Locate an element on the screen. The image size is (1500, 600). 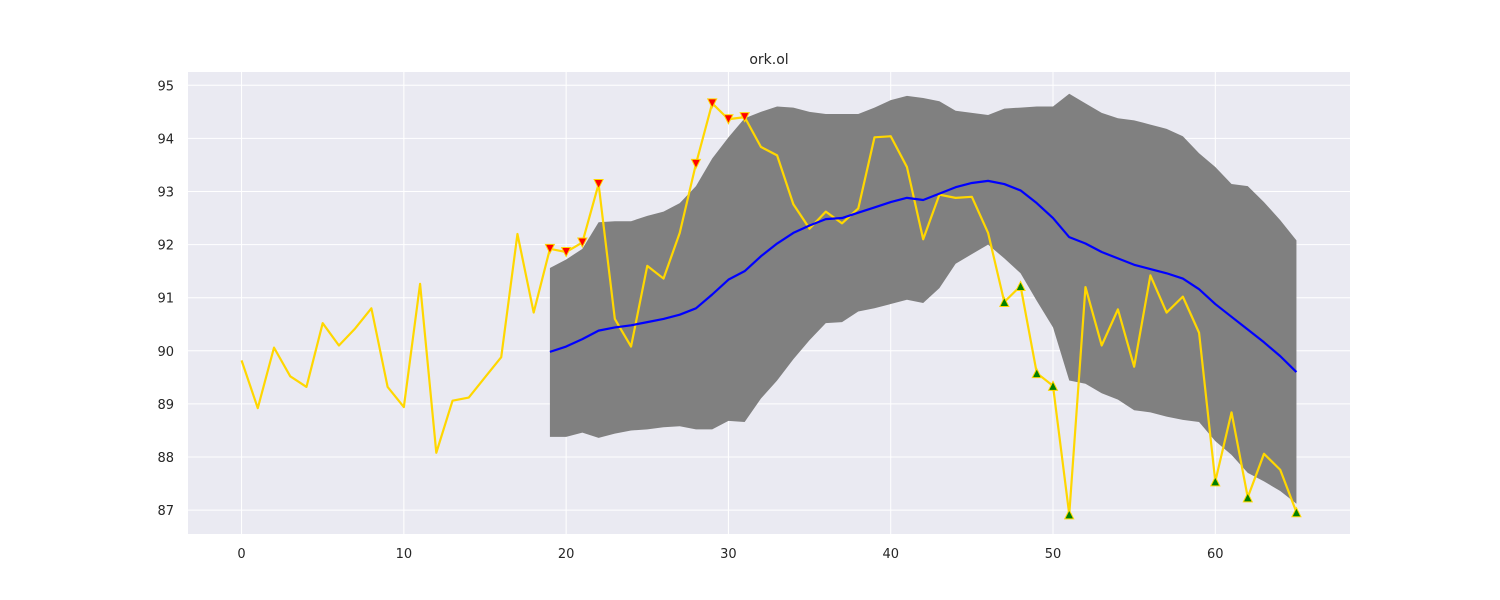
y-tick-label: 89 is located at coordinates (165, 405).